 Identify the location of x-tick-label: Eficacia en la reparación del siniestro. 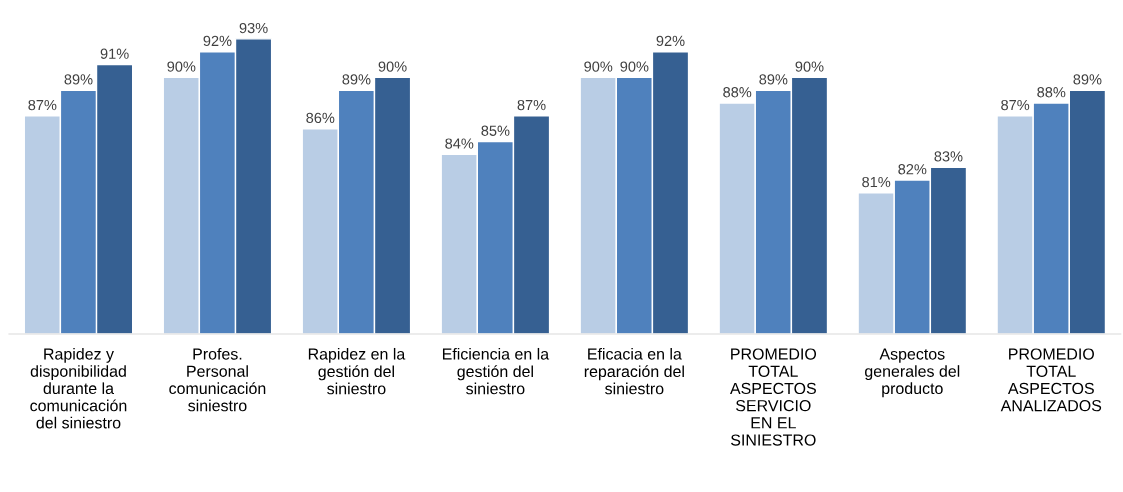
(634, 371).